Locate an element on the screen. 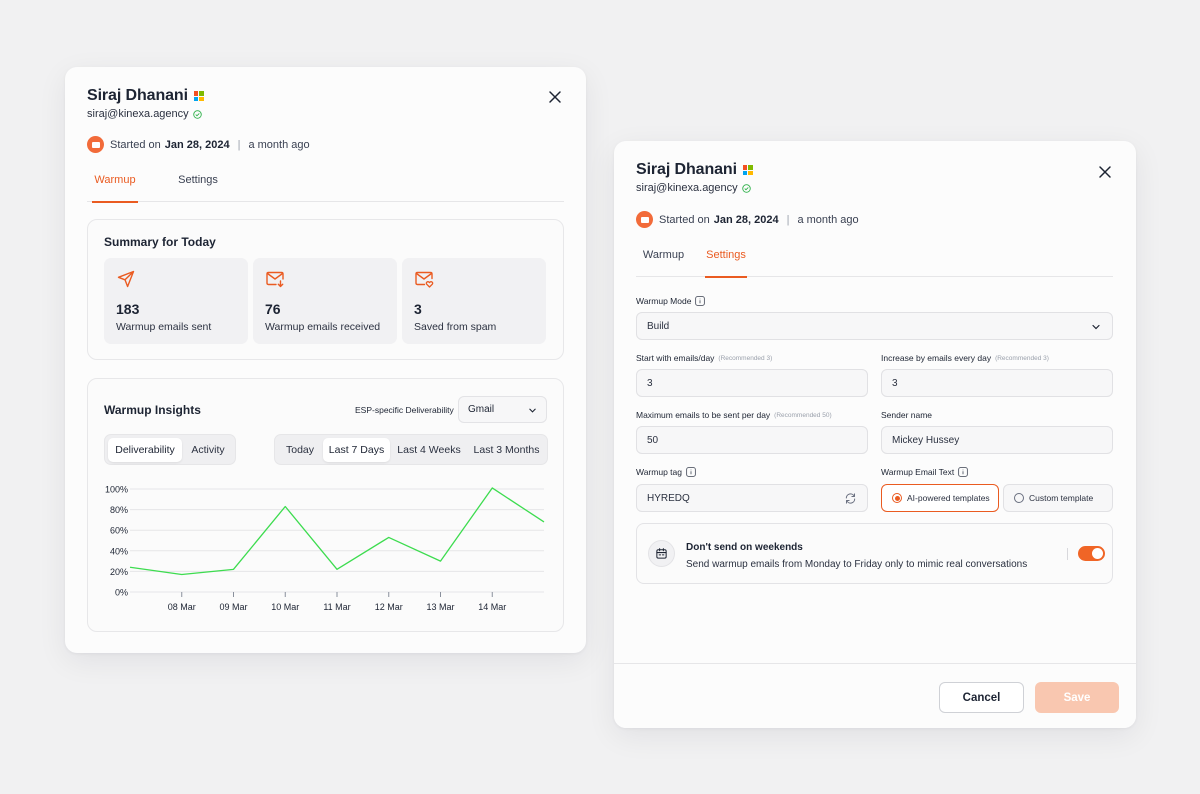 This screenshot has height=794, width=1200. warmup-mode-label: Warmup Mode is located at coordinates (664, 301).